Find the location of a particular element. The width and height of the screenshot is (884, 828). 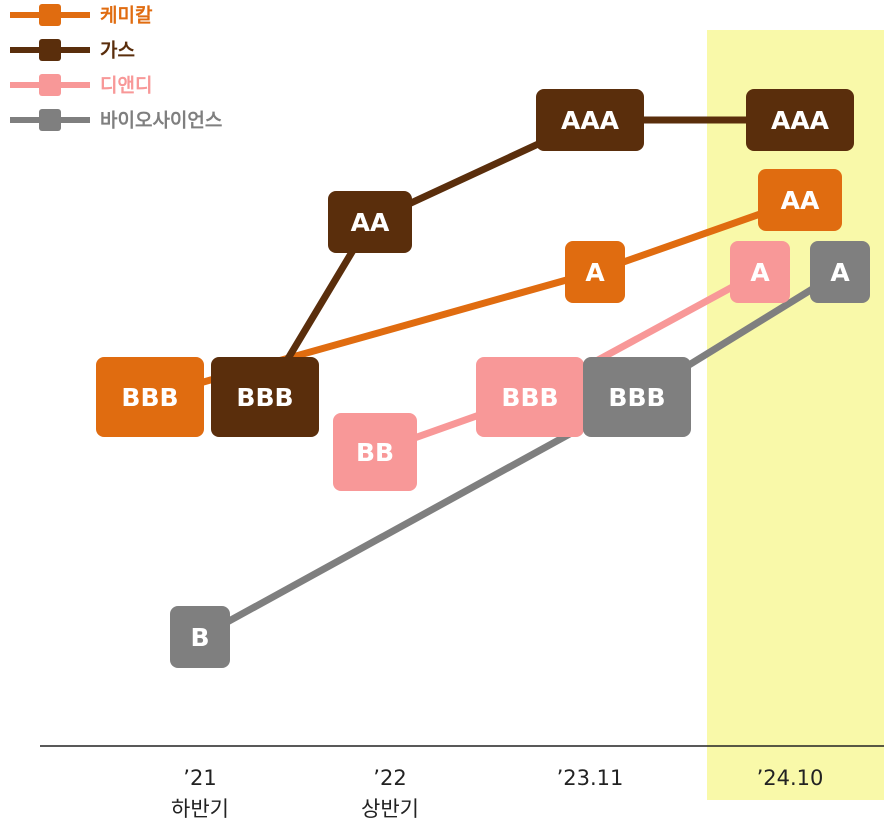

x-tick-label: 상반기 is located at coordinates (390, 809).